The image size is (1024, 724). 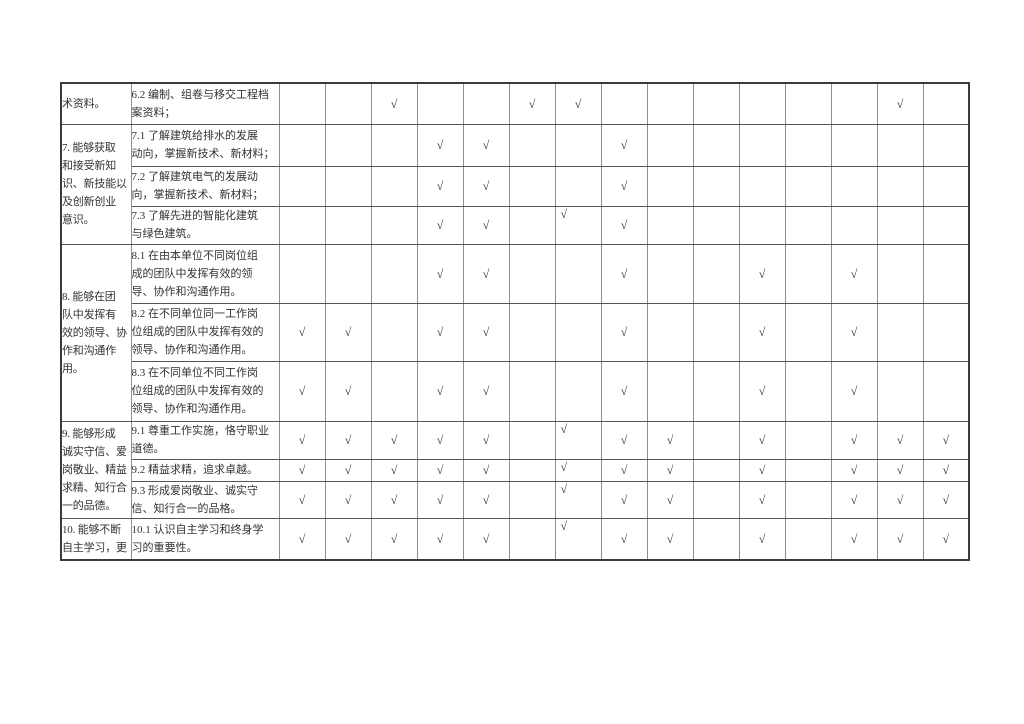 What do you see at coordinates (205, 273) in the screenshot?
I see `indicator-cell: 8.1 在由本单位不同岗位组 成的团队中发挥有效的领 导、协作和沟通作用。` at bounding box center [205, 273].